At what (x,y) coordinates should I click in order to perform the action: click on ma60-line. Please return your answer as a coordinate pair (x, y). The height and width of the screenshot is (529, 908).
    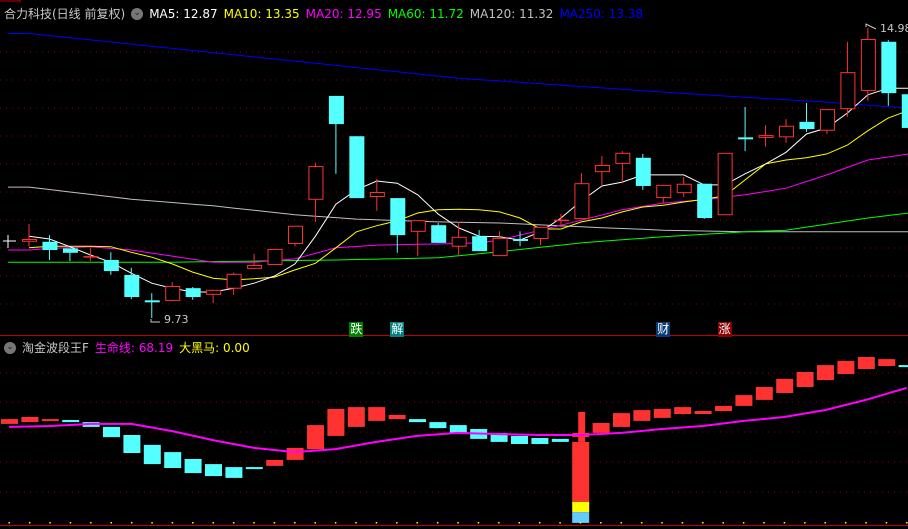
    Looking at the image, I should click on (458, 237).